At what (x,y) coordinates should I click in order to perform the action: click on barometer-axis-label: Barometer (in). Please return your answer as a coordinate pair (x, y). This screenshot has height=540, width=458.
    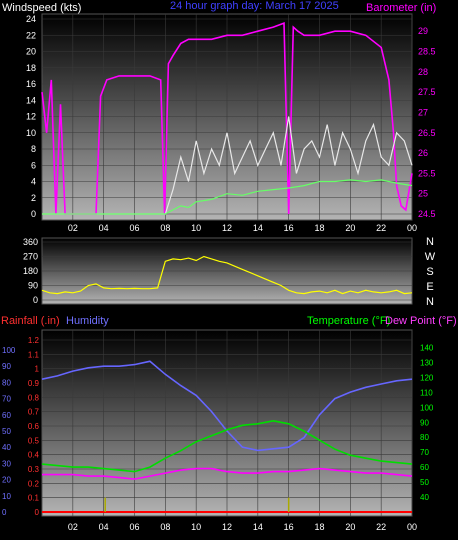
    Looking at the image, I should click on (401, 8).